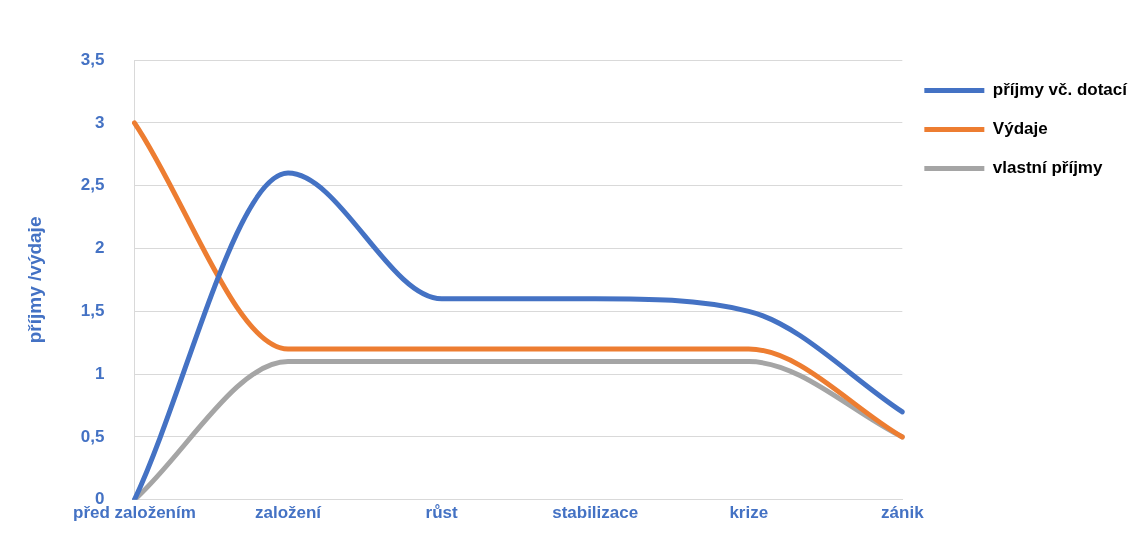  I want to click on legend-label: Výdaje, so click(1020, 129).